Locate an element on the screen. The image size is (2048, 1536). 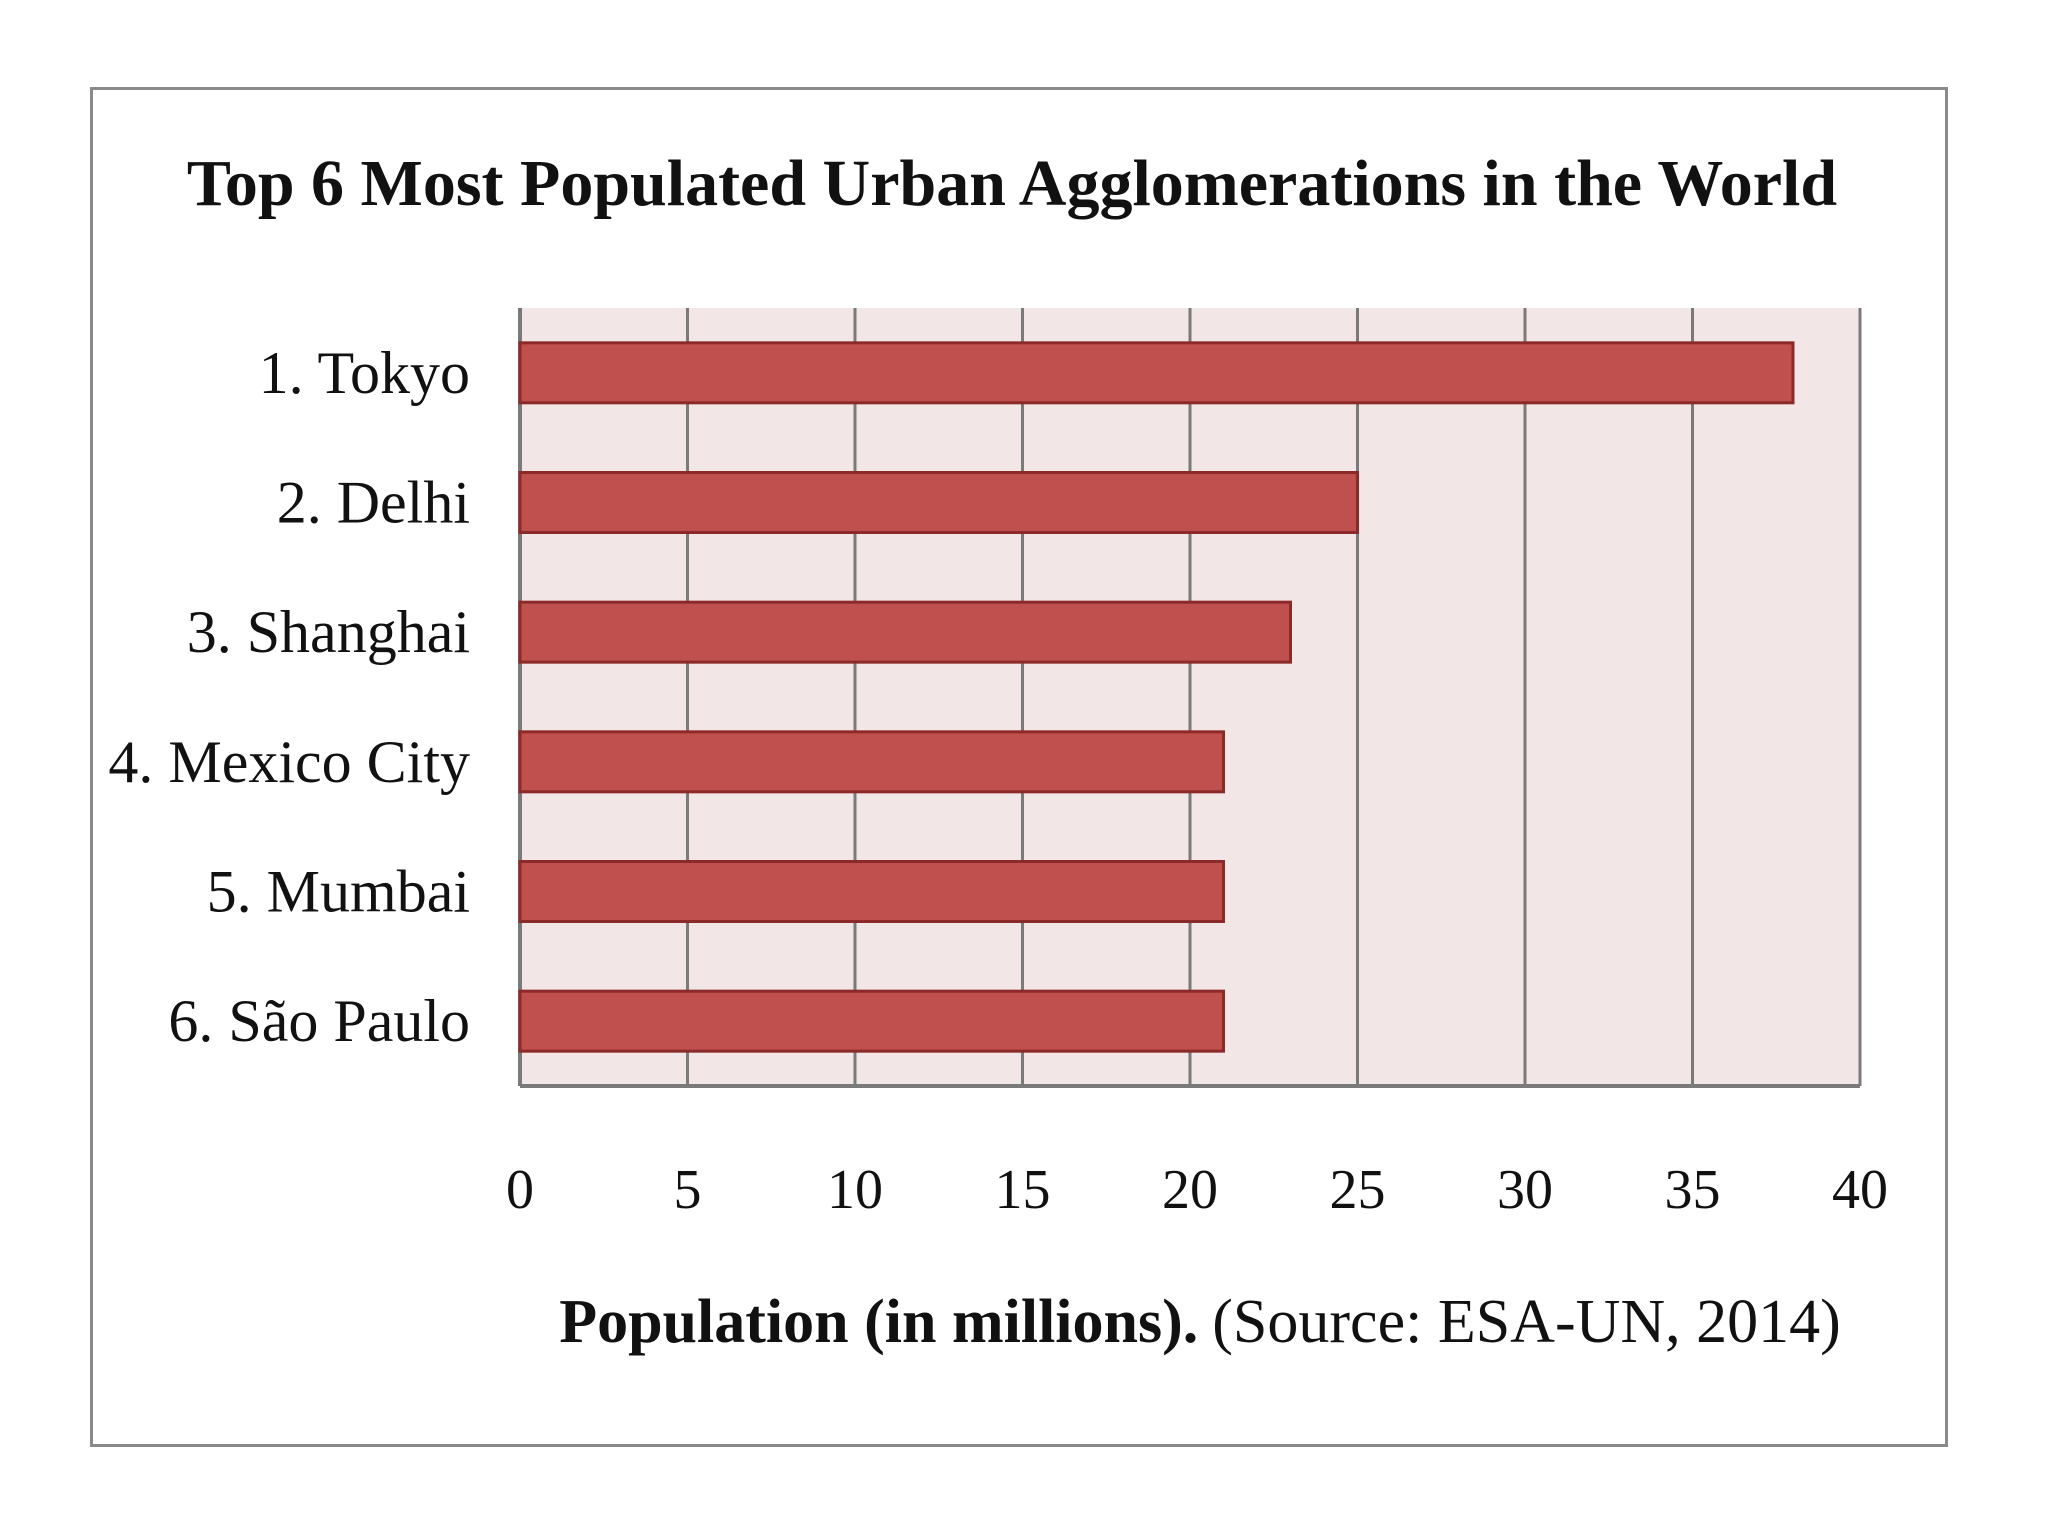
x-tick-label-30: 30 is located at coordinates (1525, 1190).